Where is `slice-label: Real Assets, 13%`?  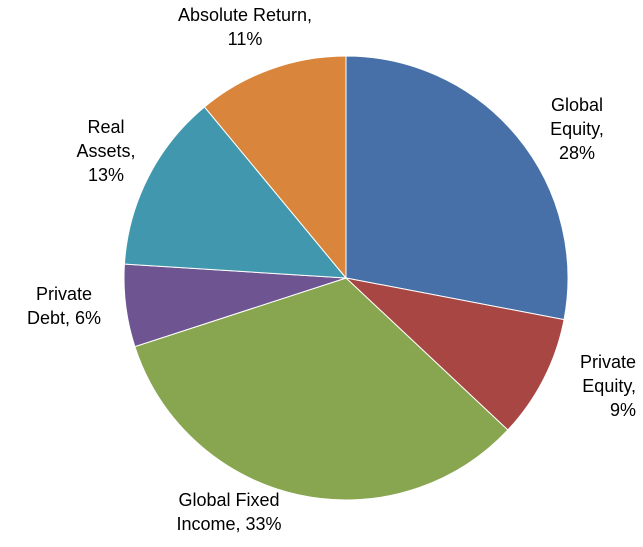 slice-label: Real Assets, 13% is located at coordinates (105, 151).